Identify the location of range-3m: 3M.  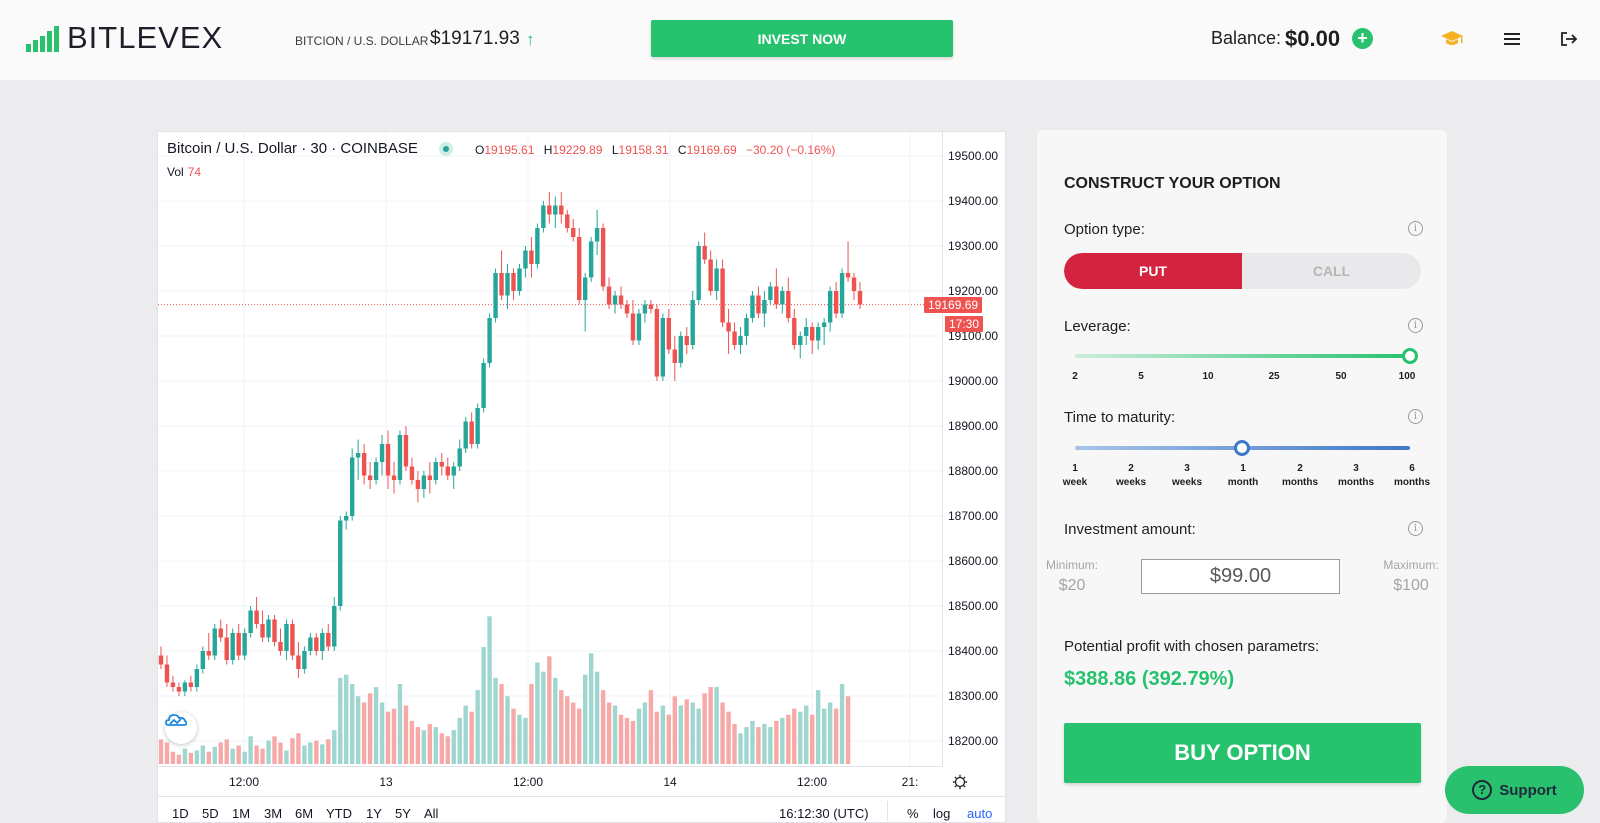
(273, 813).